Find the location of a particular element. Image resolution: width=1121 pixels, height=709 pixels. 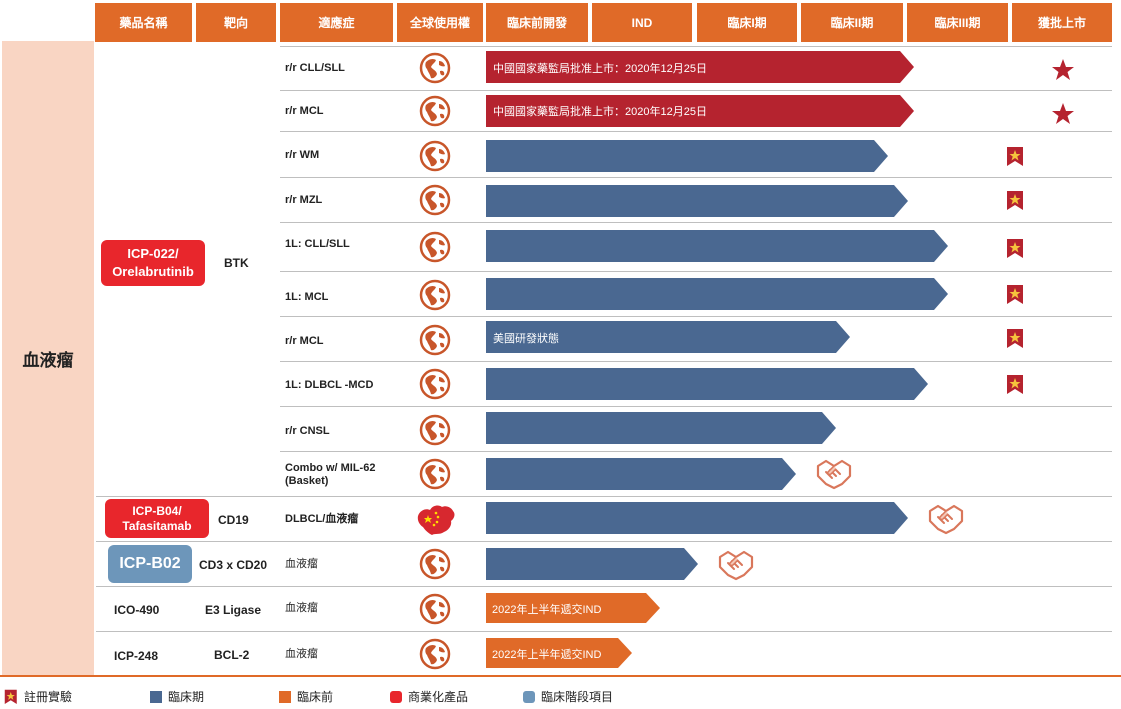

indication-label: 1L: MCL is located at coordinates (307, 297).